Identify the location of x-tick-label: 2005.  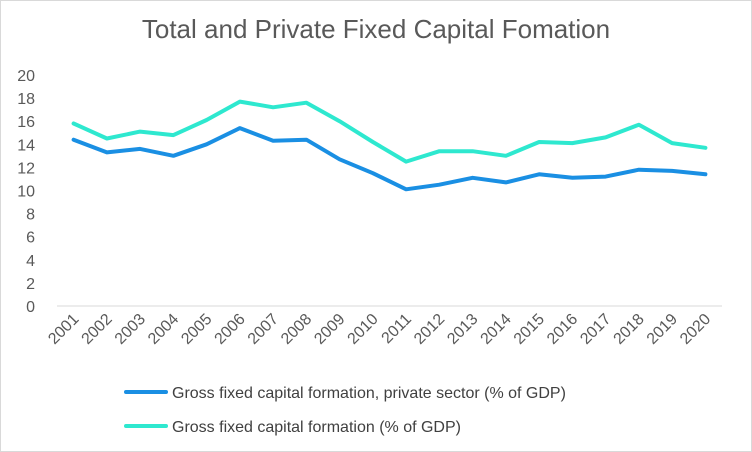
(196, 329).